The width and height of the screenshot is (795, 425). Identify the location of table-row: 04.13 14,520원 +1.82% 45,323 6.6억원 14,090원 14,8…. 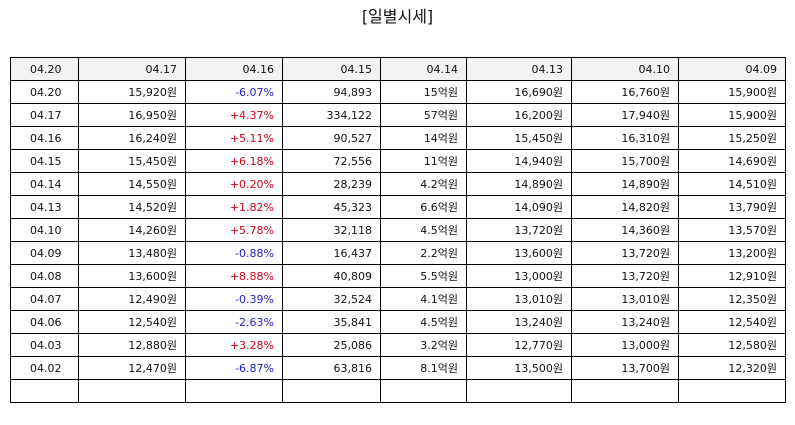
(398, 207).